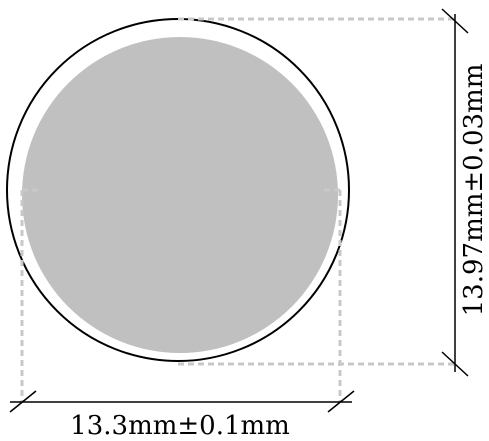 The width and height of the screenshot is (489, 441). I want to click on height-label: 13.97mm±0.03mm, so click(474, 190).